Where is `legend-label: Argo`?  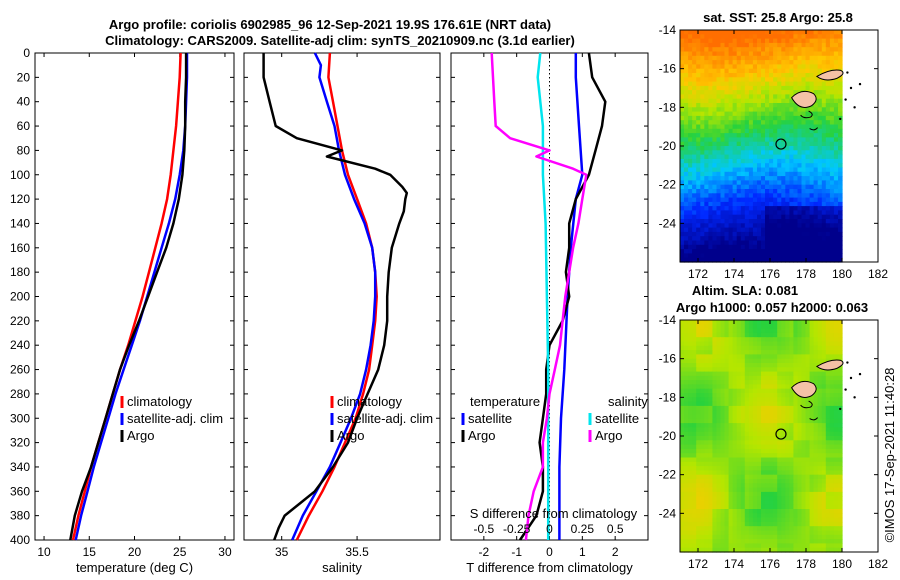 legend-label: Argo is located at coordinates (140, 435).